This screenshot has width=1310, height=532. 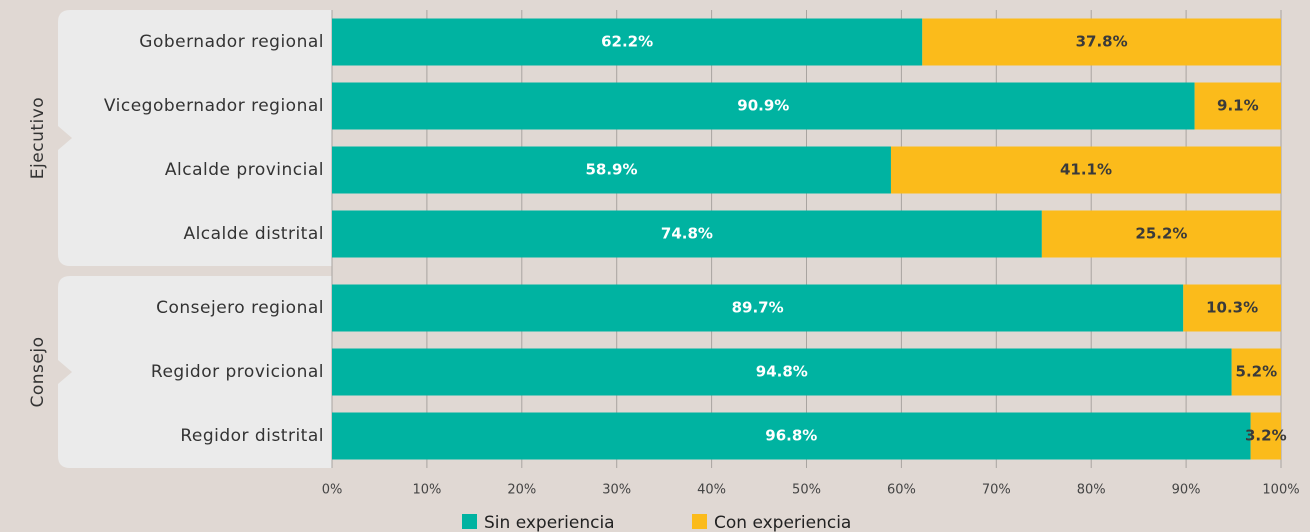 I want to click on data-label: 5.2%, so click(x=1257, y=372).